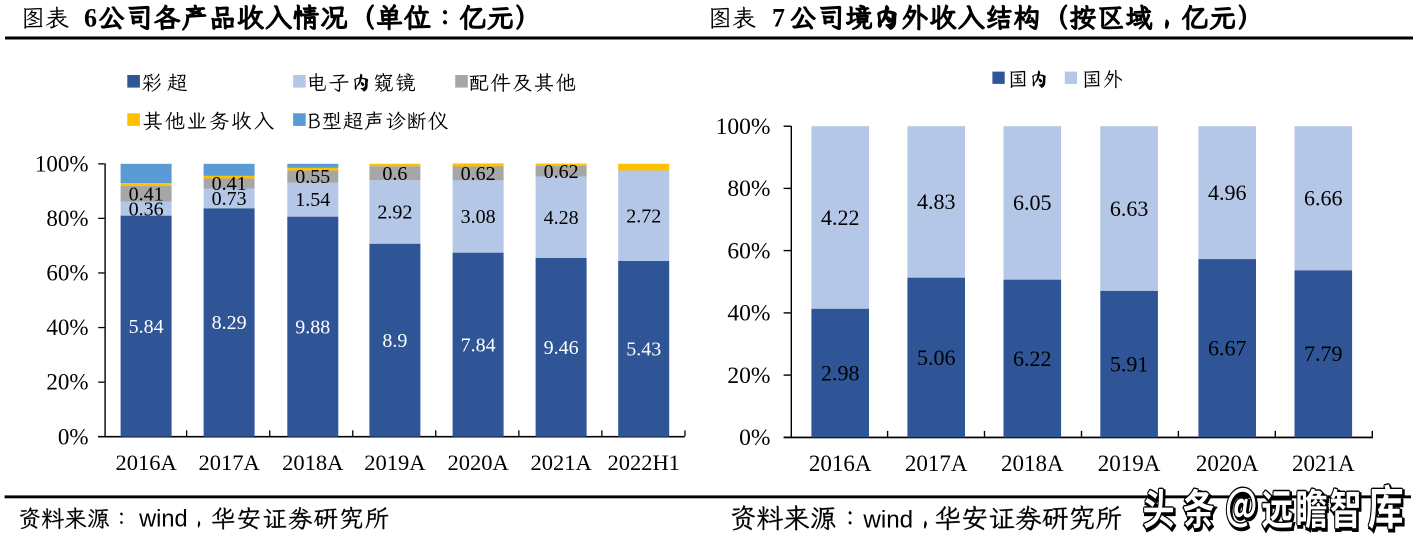  What do you see at coordinates (936, 357) in the screenshot?
I see `svg-text: 5.06` at bounding box center [936, 357].